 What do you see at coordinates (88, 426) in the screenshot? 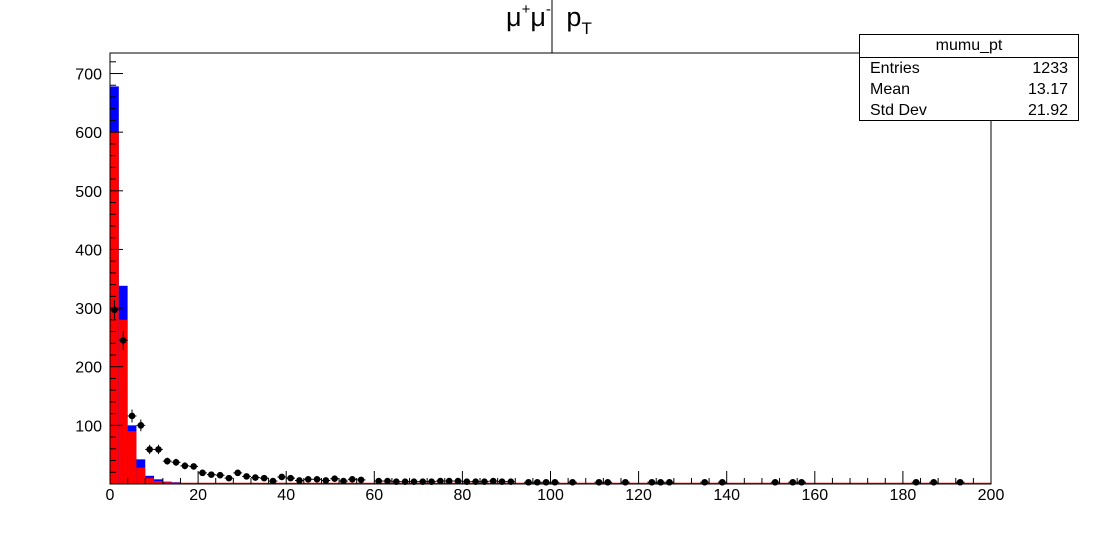
I see `y-tick-label: 100` at bounding box center [88, 426].